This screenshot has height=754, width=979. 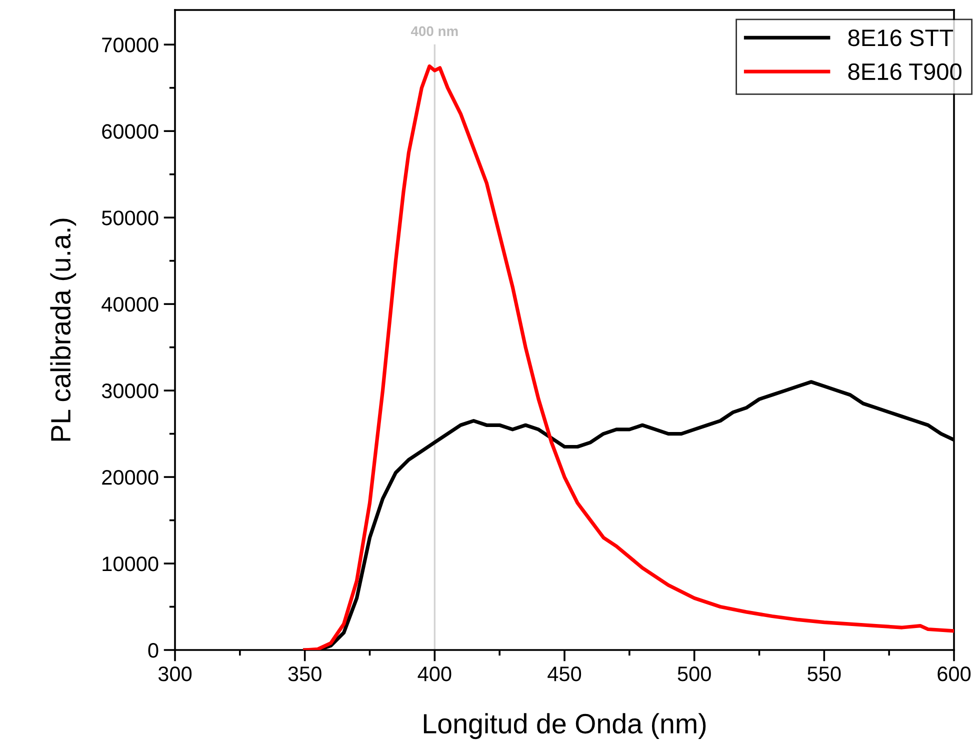 I want to click on ref-line-label: 400 nm, so click(x=434, y=31).